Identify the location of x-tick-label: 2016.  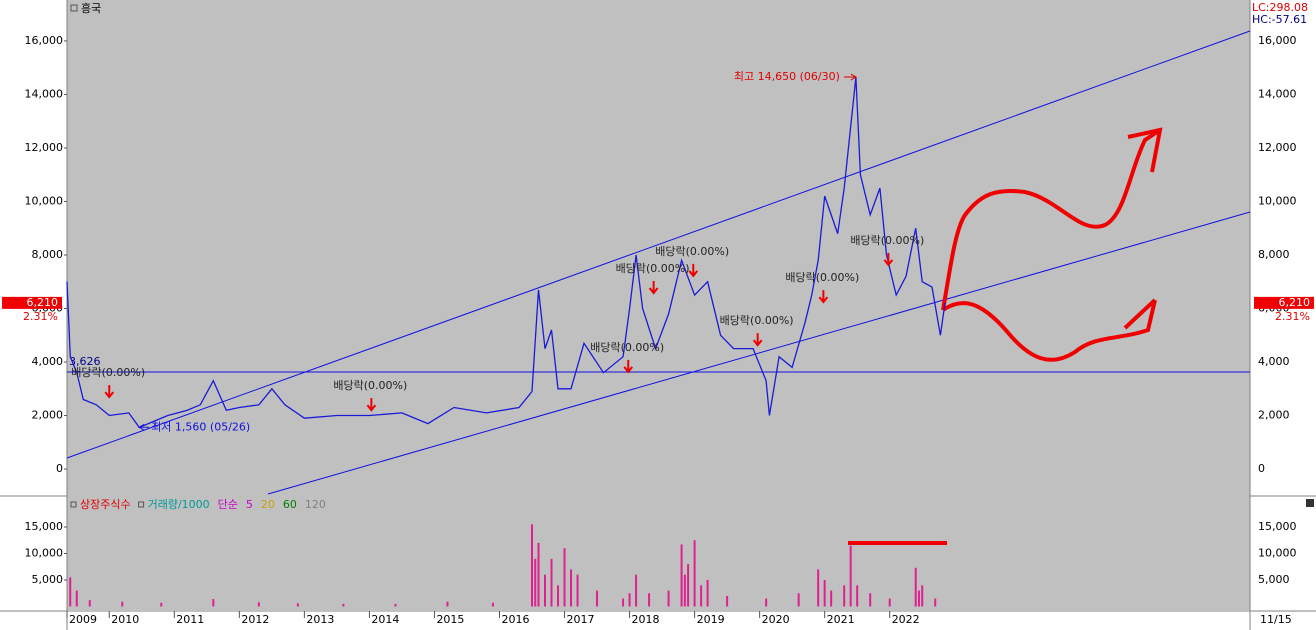
(515, 619).